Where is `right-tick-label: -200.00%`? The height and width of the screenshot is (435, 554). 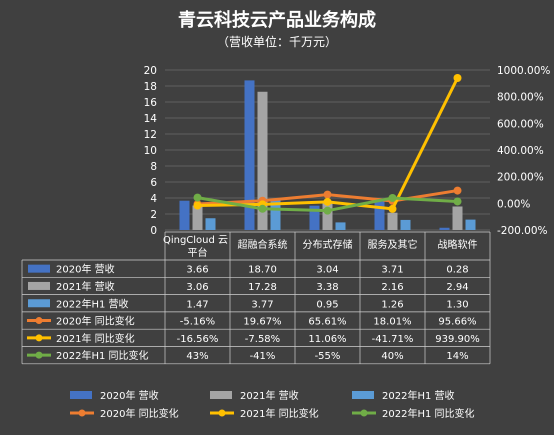
right-tick-label: -200.00% is located at coordinates (522, 231).